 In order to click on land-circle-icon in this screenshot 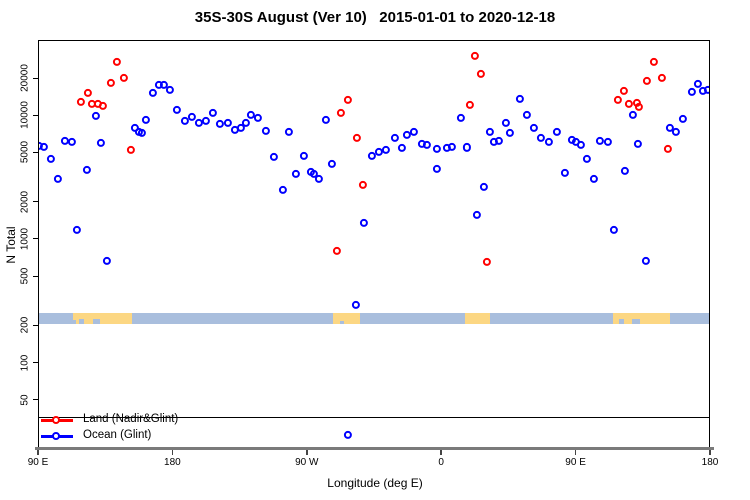, I will do `click(56, 419)`.